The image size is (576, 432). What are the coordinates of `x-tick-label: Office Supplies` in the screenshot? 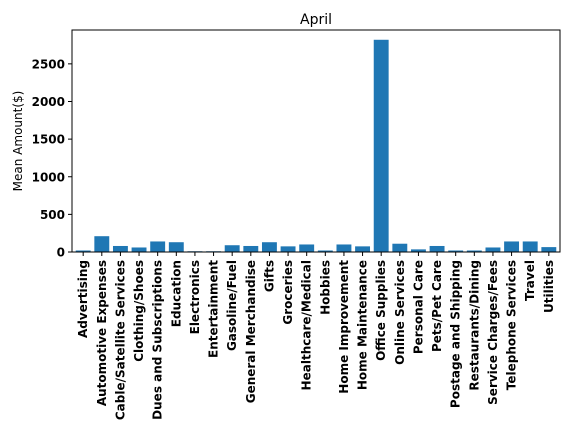 It's located at (381, 310).